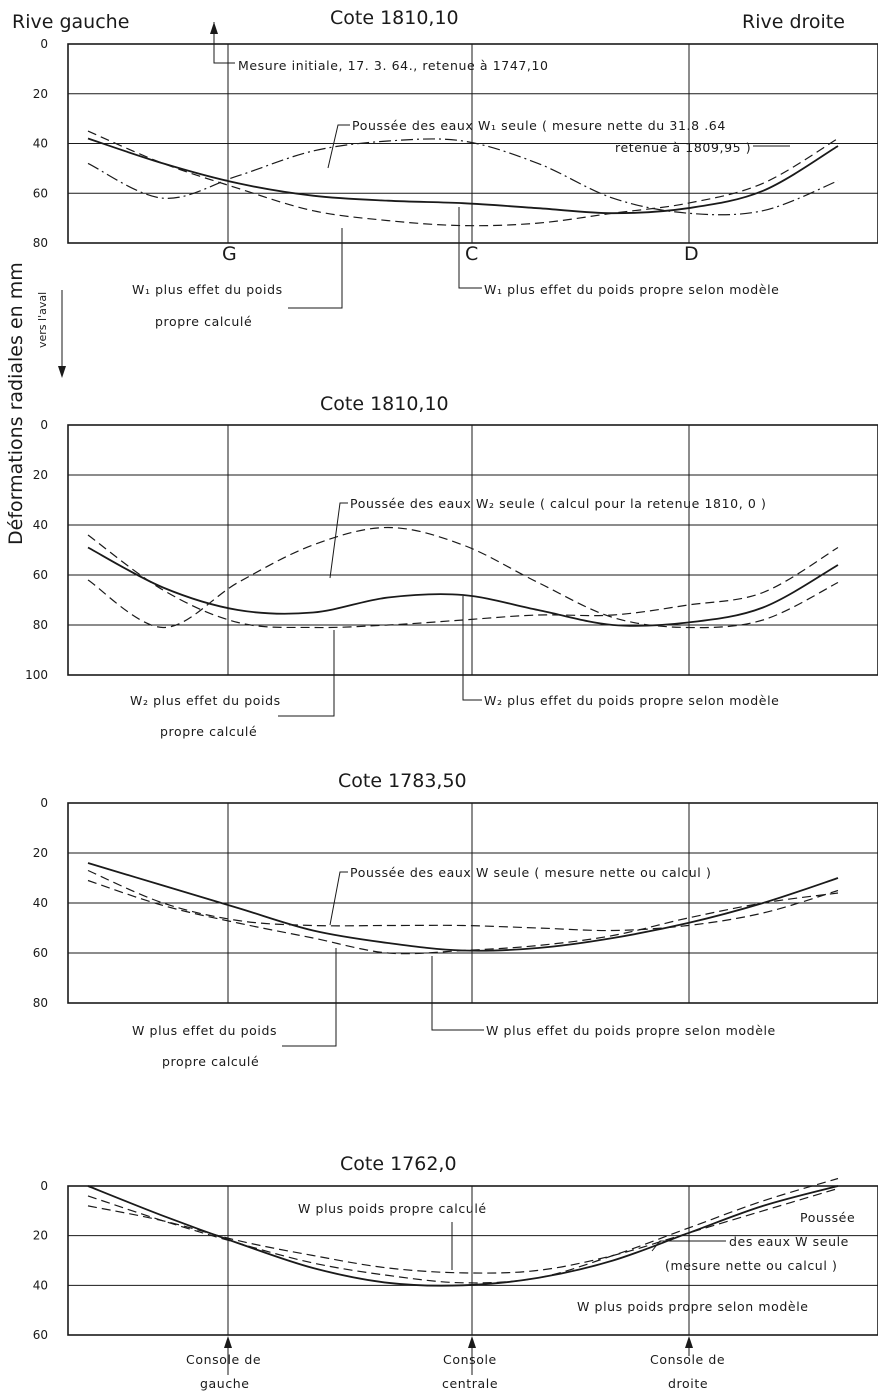  What do you see at coordinates (338, 540) in the screenshot?
I see `leader-w2-alone` at bounding box center [338, 540].